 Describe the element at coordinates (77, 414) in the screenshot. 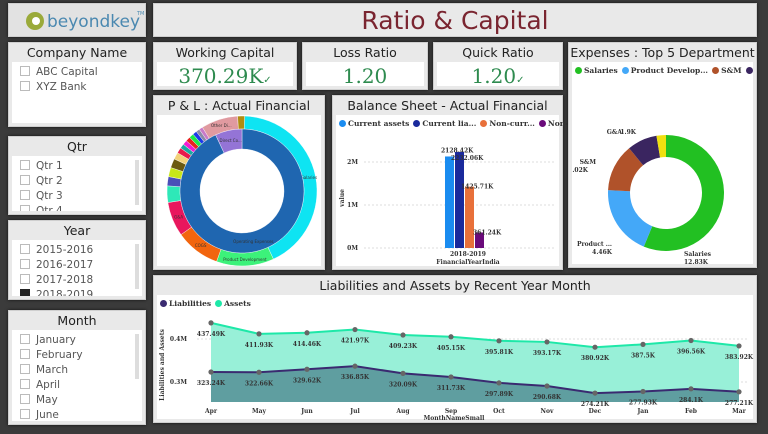

I see `slicer-item: June` at that location.